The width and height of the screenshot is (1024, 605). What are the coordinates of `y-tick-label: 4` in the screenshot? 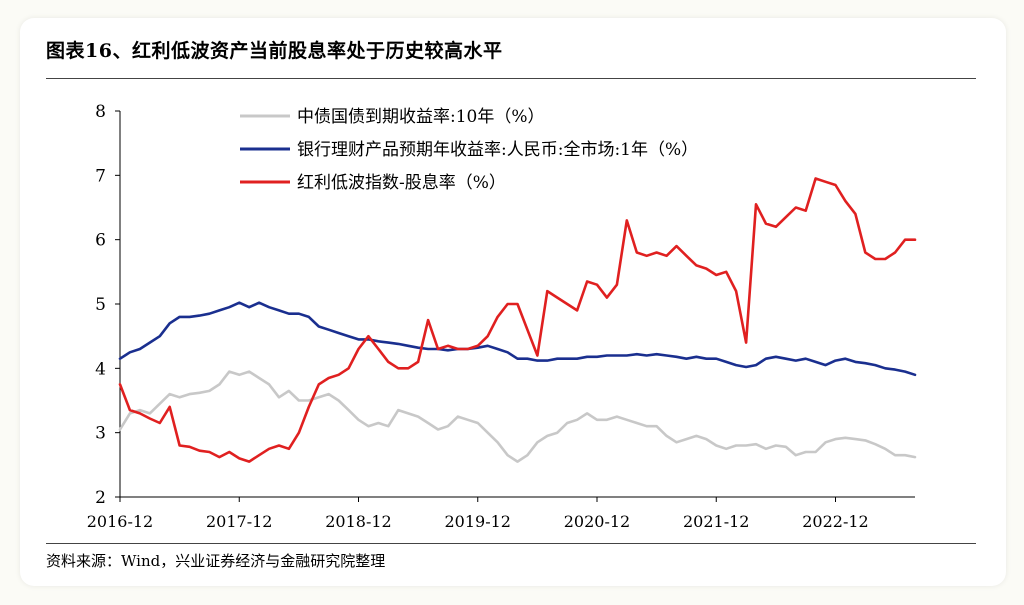 It's located at (100, 369).